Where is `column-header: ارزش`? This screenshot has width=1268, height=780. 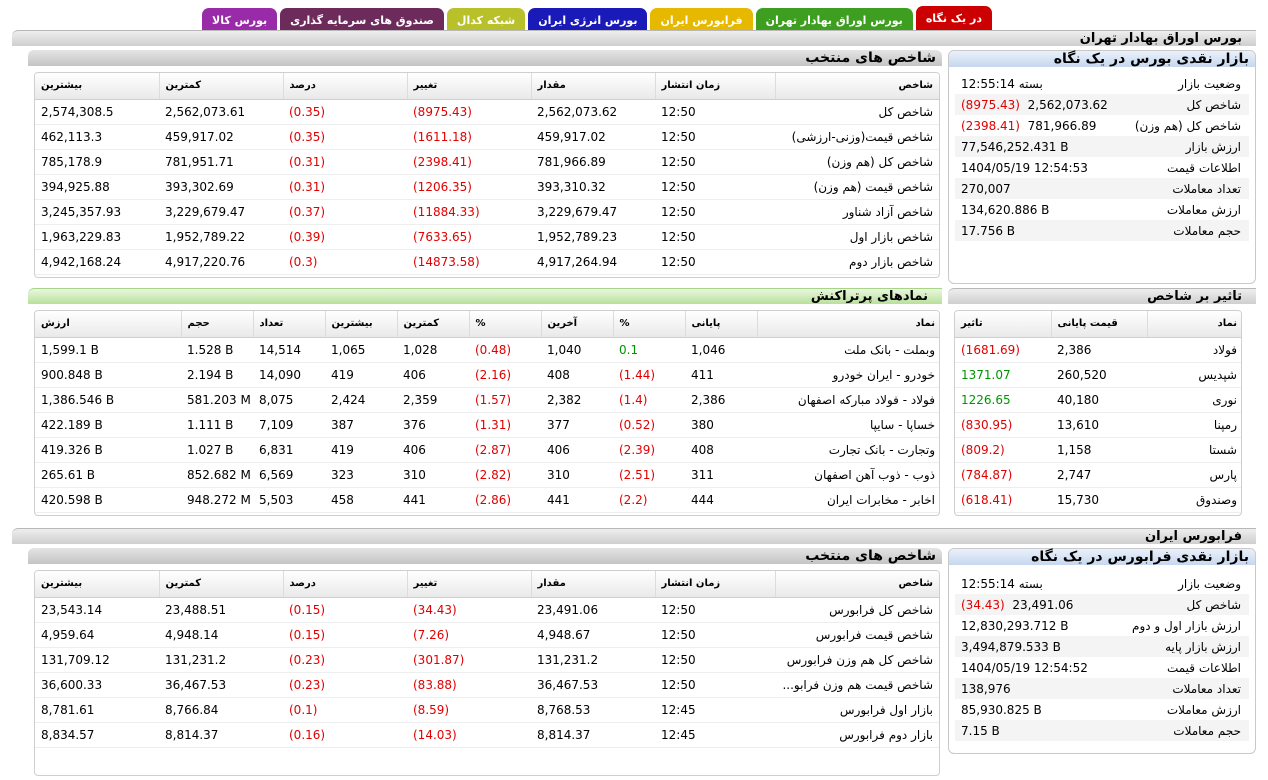 column-header: ارزش is located at coordinates (108, 324).